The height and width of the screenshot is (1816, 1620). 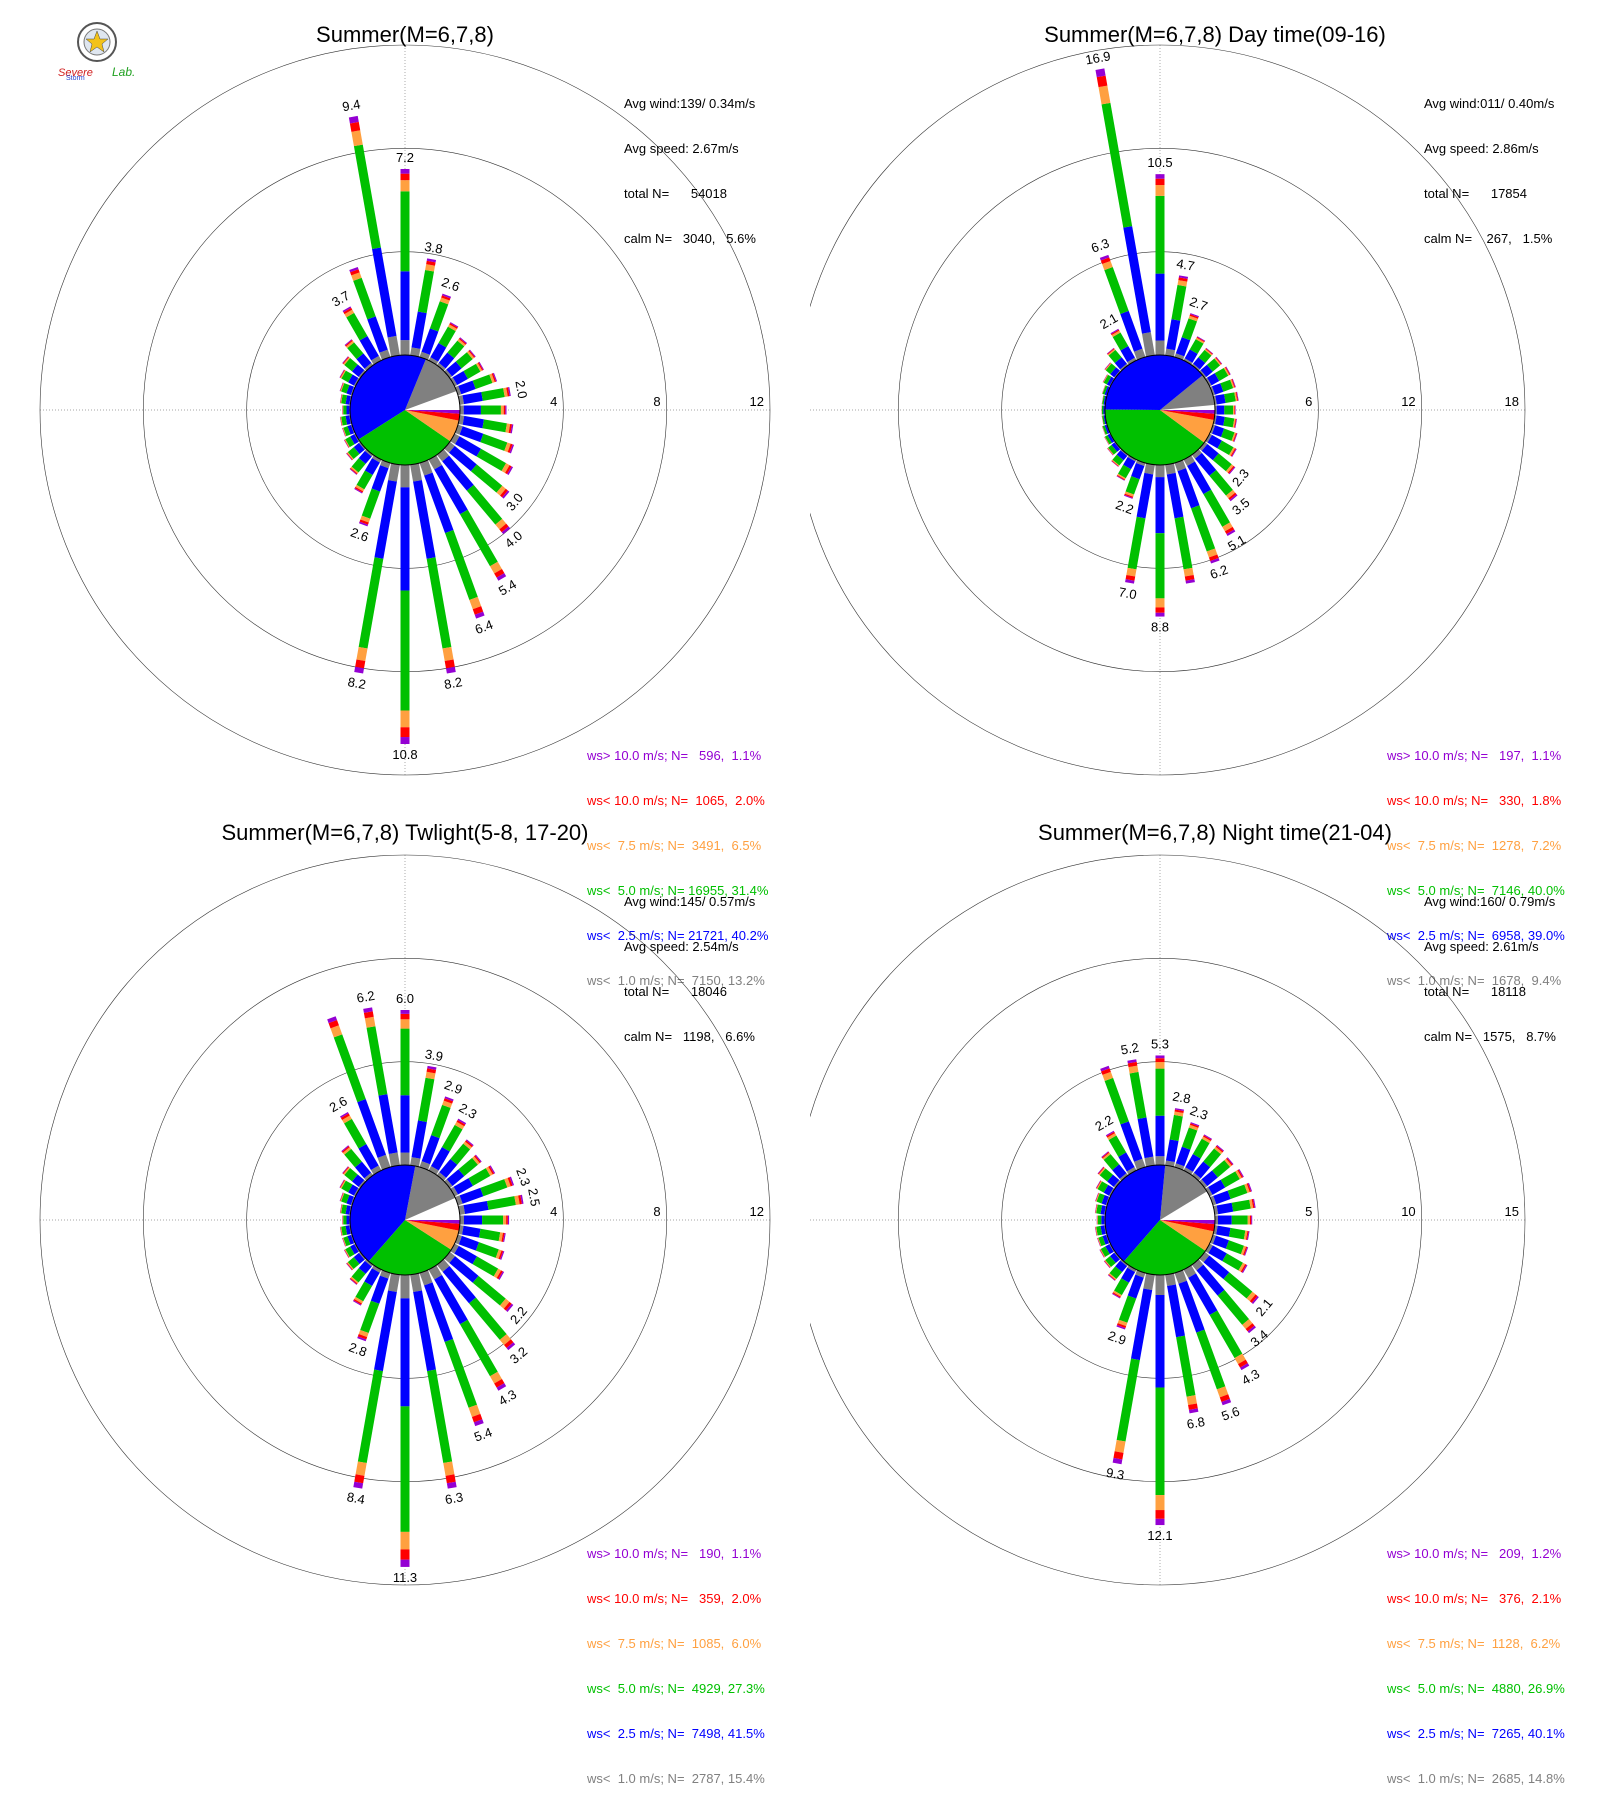 What do you see at coordinates (405, 1577) in the screenshot?
I see `bar-value-label: 11.3` at bounding box center [405, 1577].